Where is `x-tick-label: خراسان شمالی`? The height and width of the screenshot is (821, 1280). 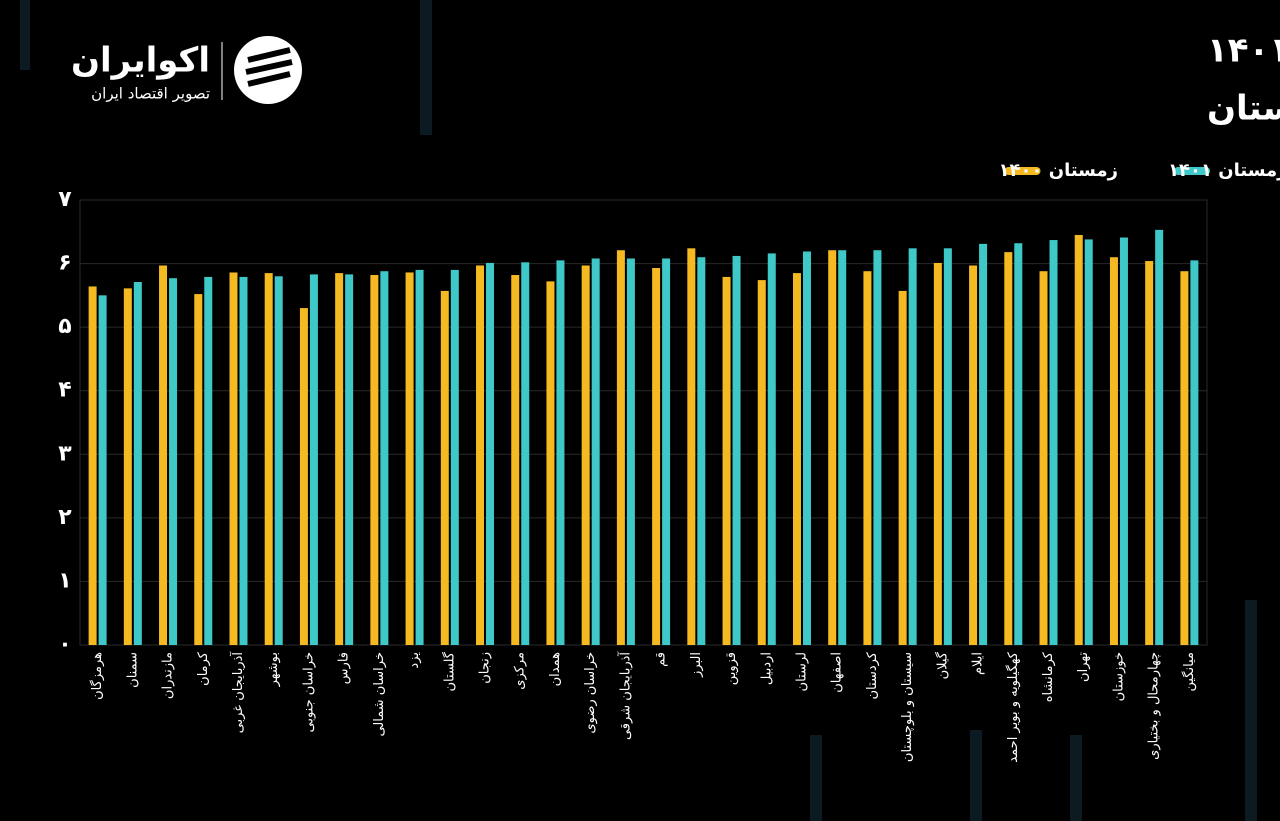 x-tick-label: خراسان شمالی is located at coordinates (379, 694).